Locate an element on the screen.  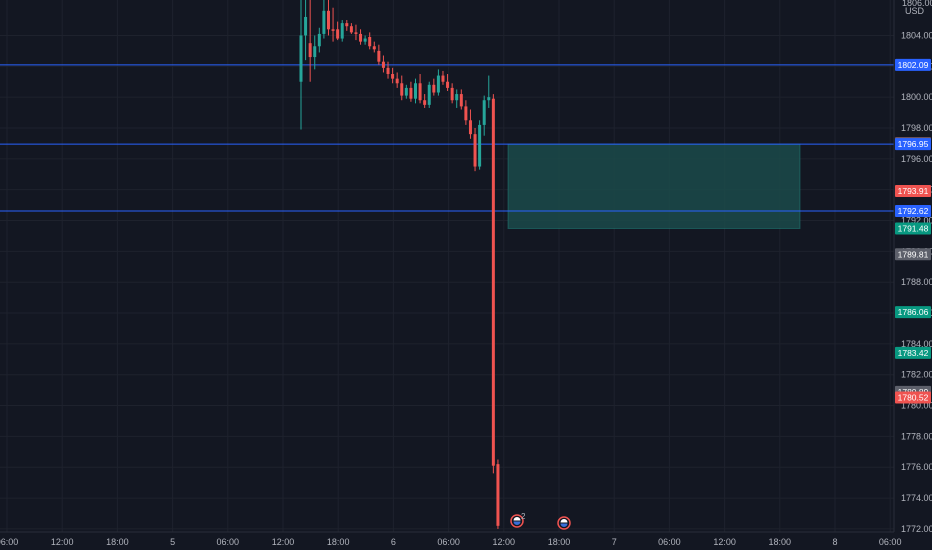
price-tick-label: 1800.00 is located at coordinates (916, 97).